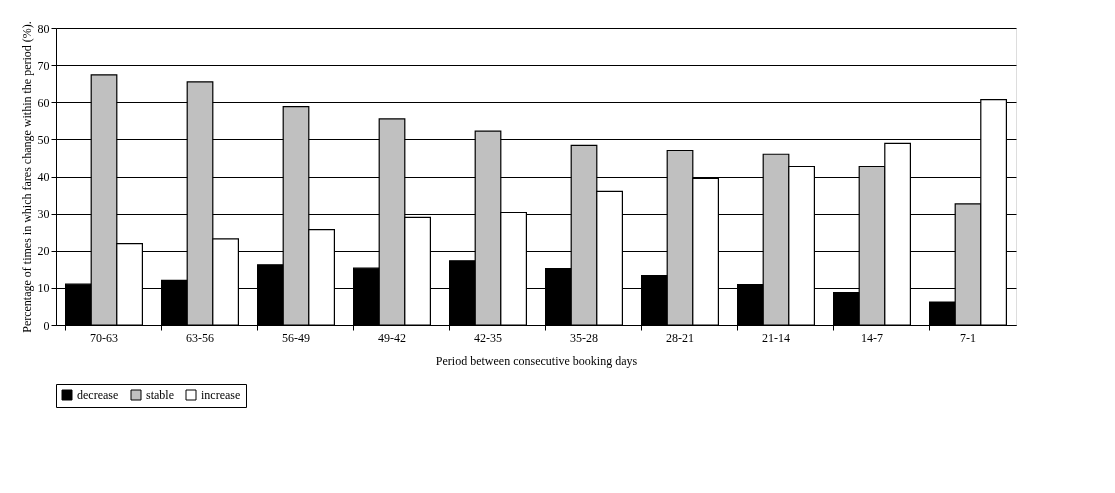 This screenshot has width=1115, height=493. Describe the element at coordinates (680, 337) in the screenshot. I see `x-tick-label: 28-21` at that location.